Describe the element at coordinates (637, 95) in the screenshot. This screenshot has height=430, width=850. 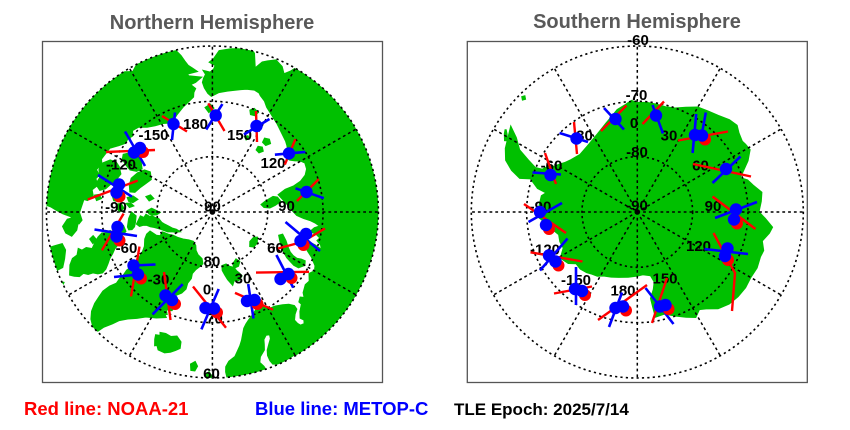
I see `svg-text: -70` at that location.